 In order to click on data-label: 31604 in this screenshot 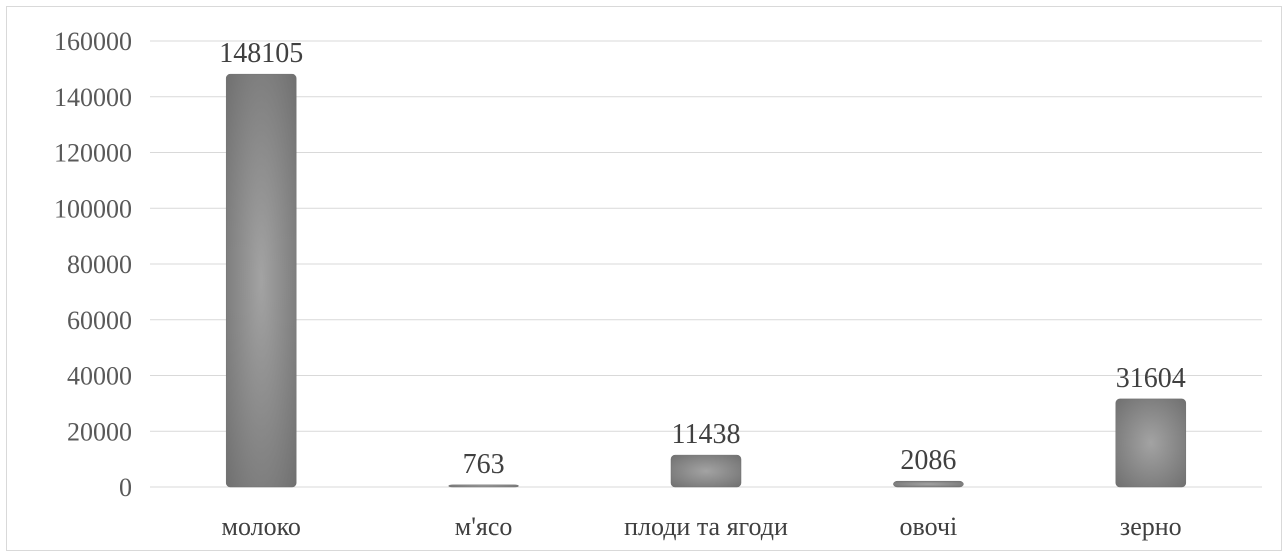, I will do `click(1151, 378)`.